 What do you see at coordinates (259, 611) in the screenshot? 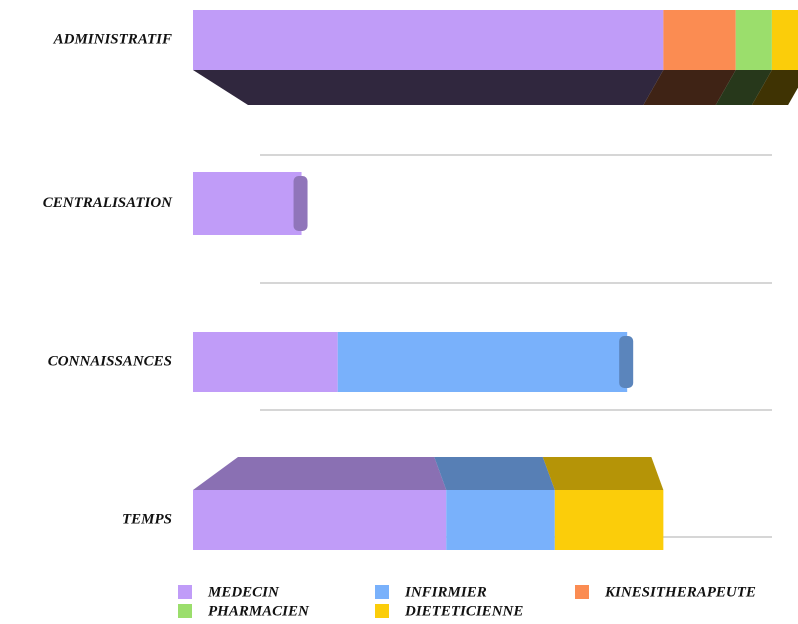
I see `legend-label: PHARMACIEN` at bounding box center [259, 611].